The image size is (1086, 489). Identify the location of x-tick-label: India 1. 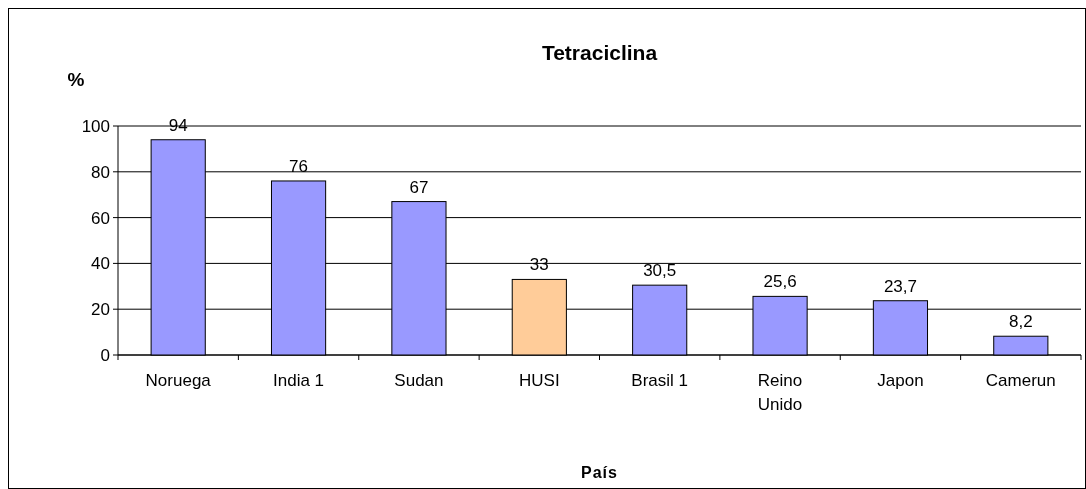
(299, 380).